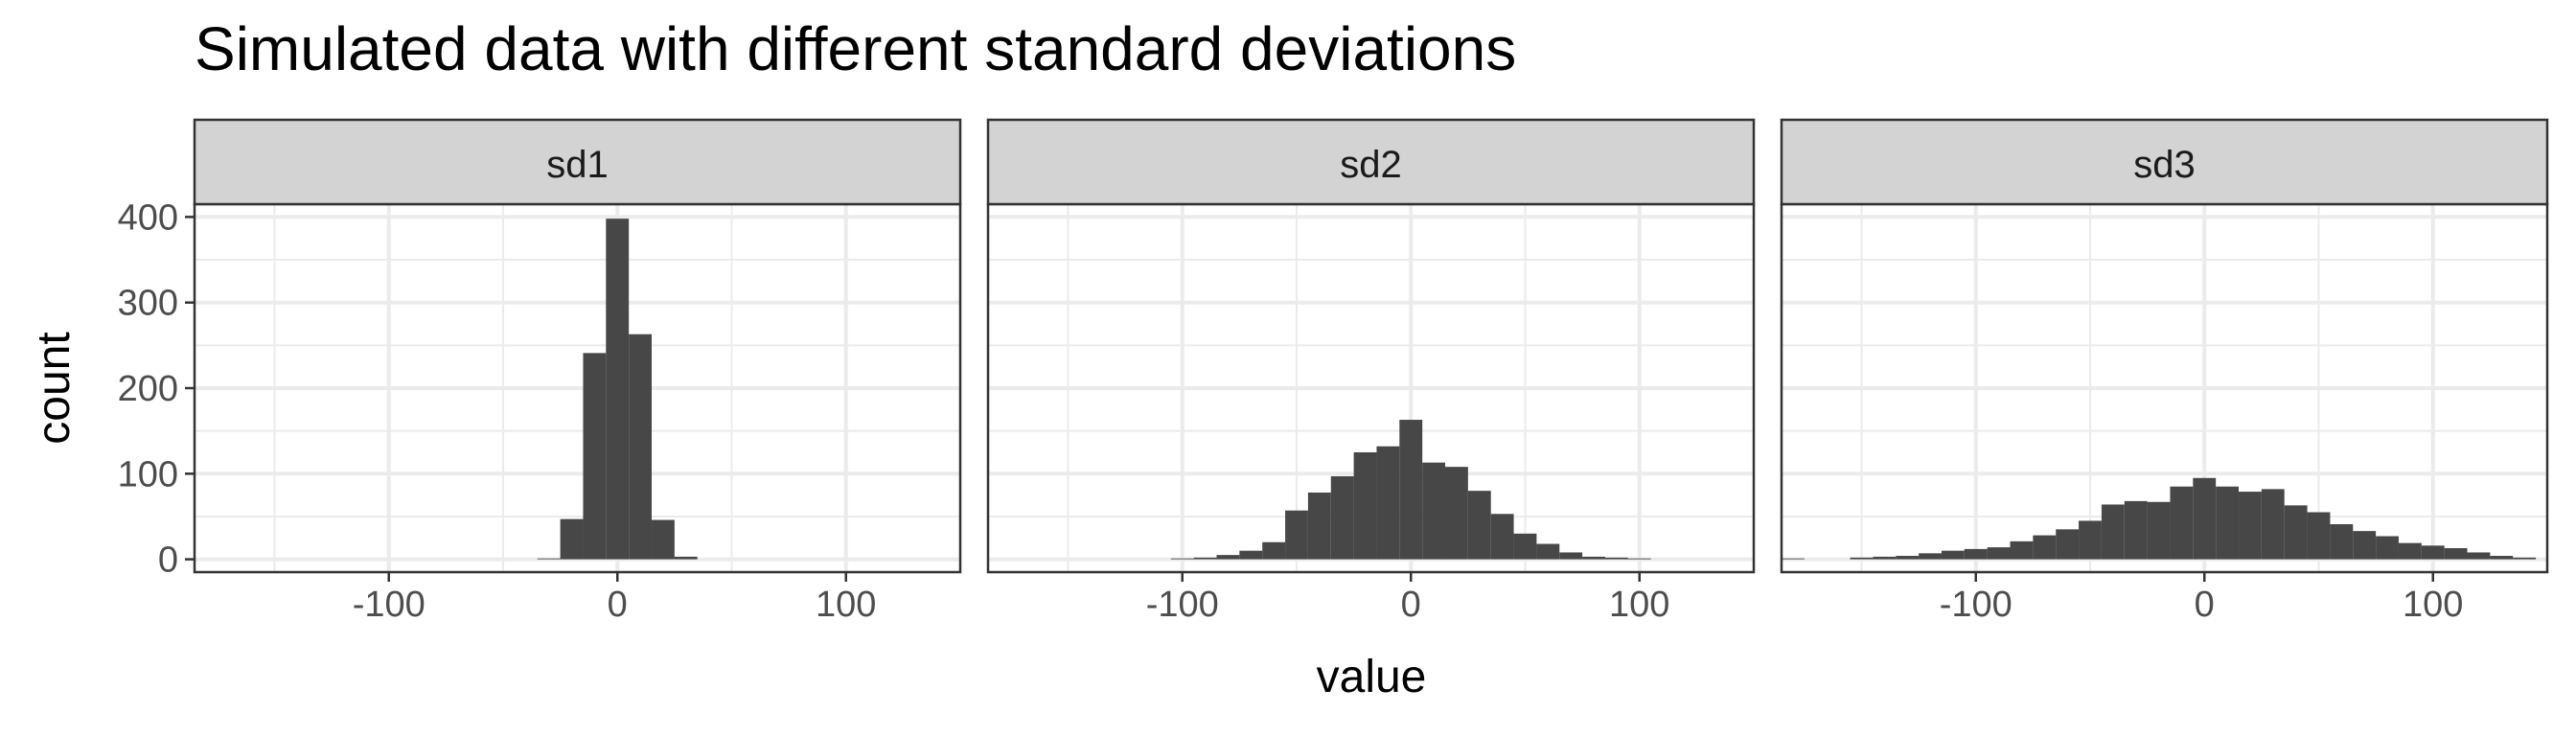 The width and height of the screenshot is (2576, 736). I want to click on y-tick-label: 300, so click(148, 304).